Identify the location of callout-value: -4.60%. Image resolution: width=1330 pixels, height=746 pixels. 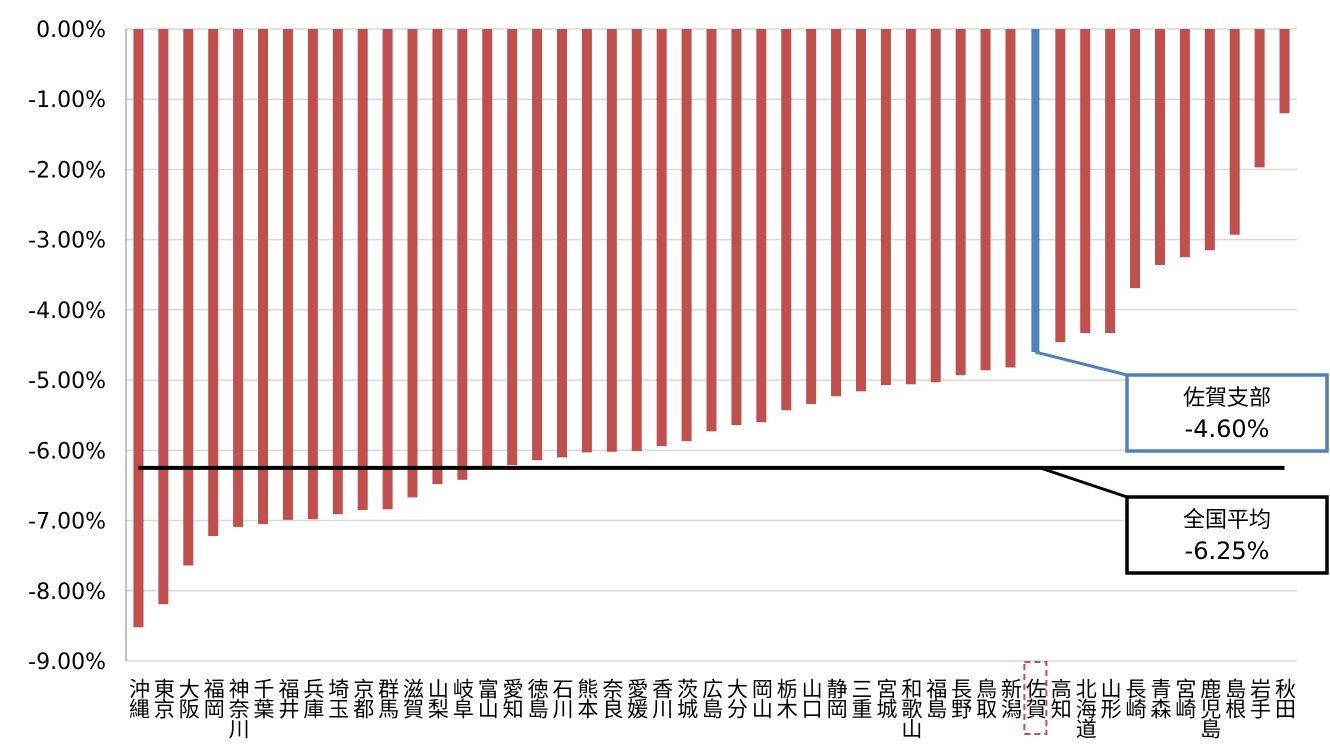
(1227, 429).